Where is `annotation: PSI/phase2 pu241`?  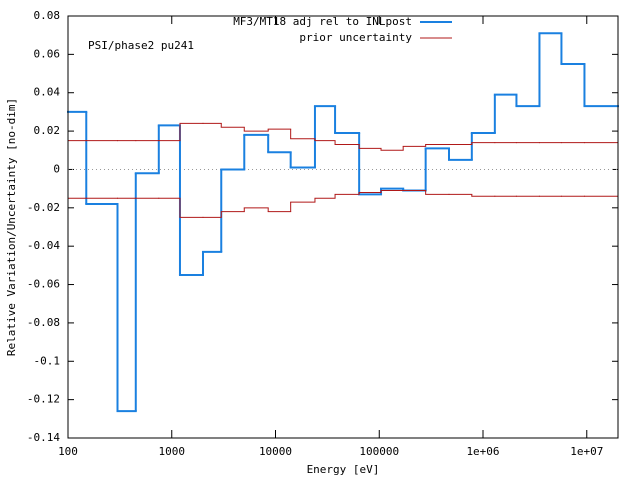 annotation: PSI/phase2 pu241 is located at coordinates (141, 45).